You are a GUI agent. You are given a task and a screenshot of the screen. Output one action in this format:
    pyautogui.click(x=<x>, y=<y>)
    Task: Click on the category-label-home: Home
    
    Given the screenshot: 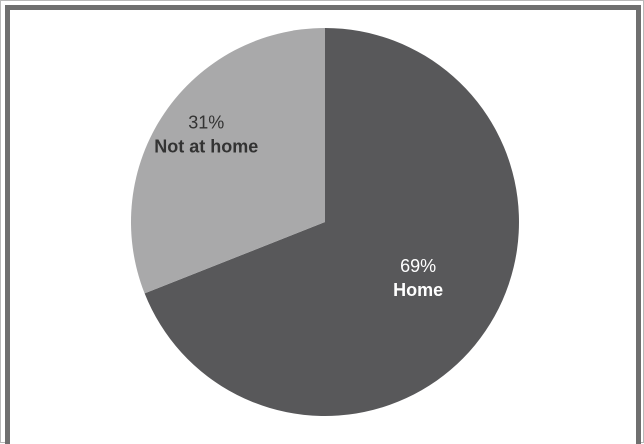 What is the action you would take?
    pyautogui.click(x=418, y=290)
    